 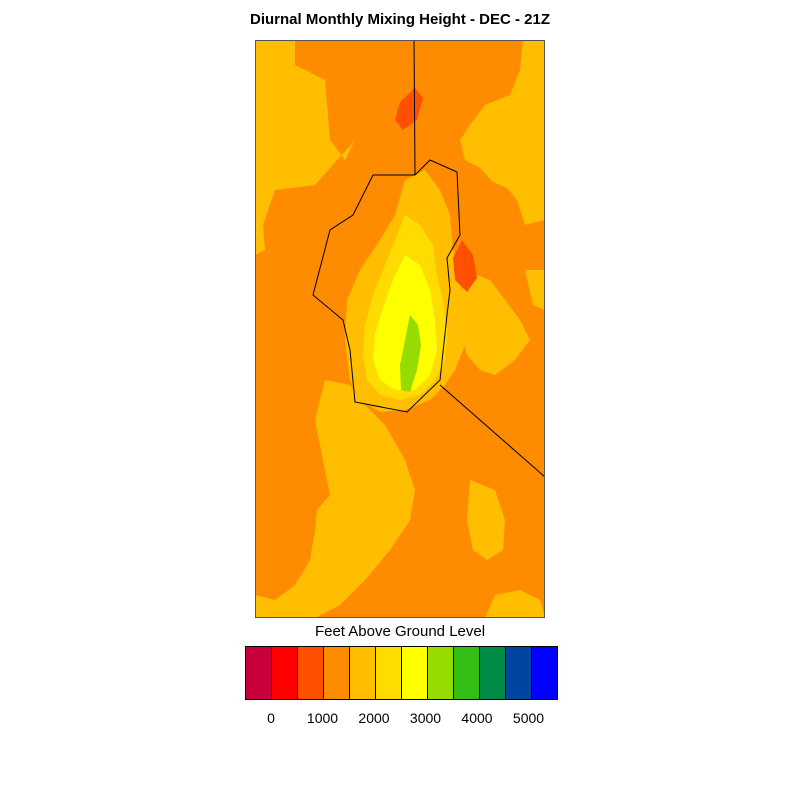 What do you see at coordinates (271, 718) in the screenshot?
I see `colorbar-tick-label: 0` at bounding box center [271, 718].